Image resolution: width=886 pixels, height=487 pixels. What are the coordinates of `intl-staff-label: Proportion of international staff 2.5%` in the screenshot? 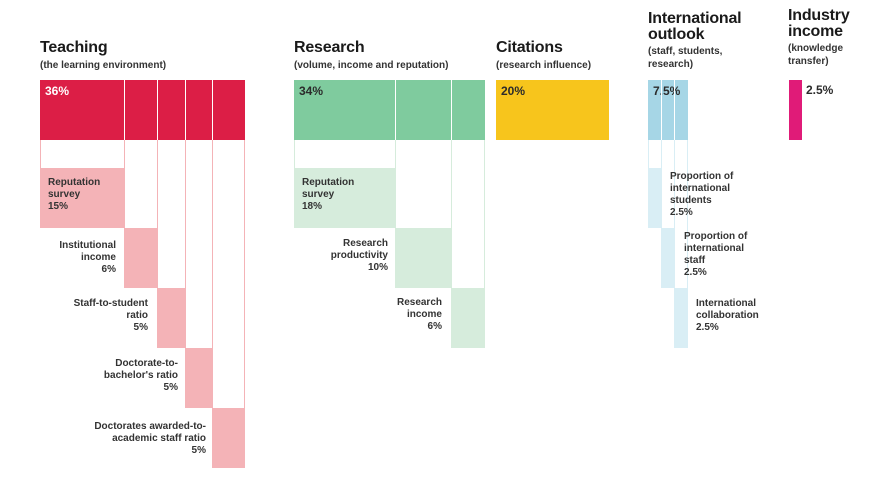 It's located at (716, 254).